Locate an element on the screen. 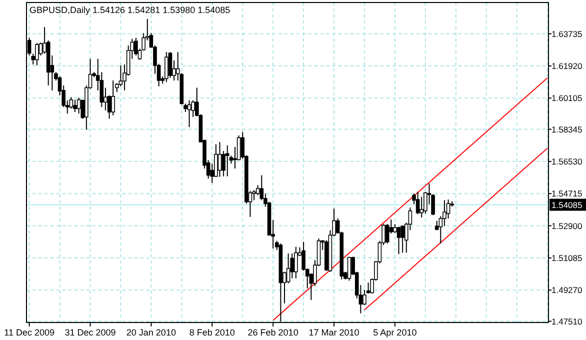  chart-title: GBPUSD,Daily 1.54126 1.54281 1.53980 1.54085 is located at coordinates (130, 10).